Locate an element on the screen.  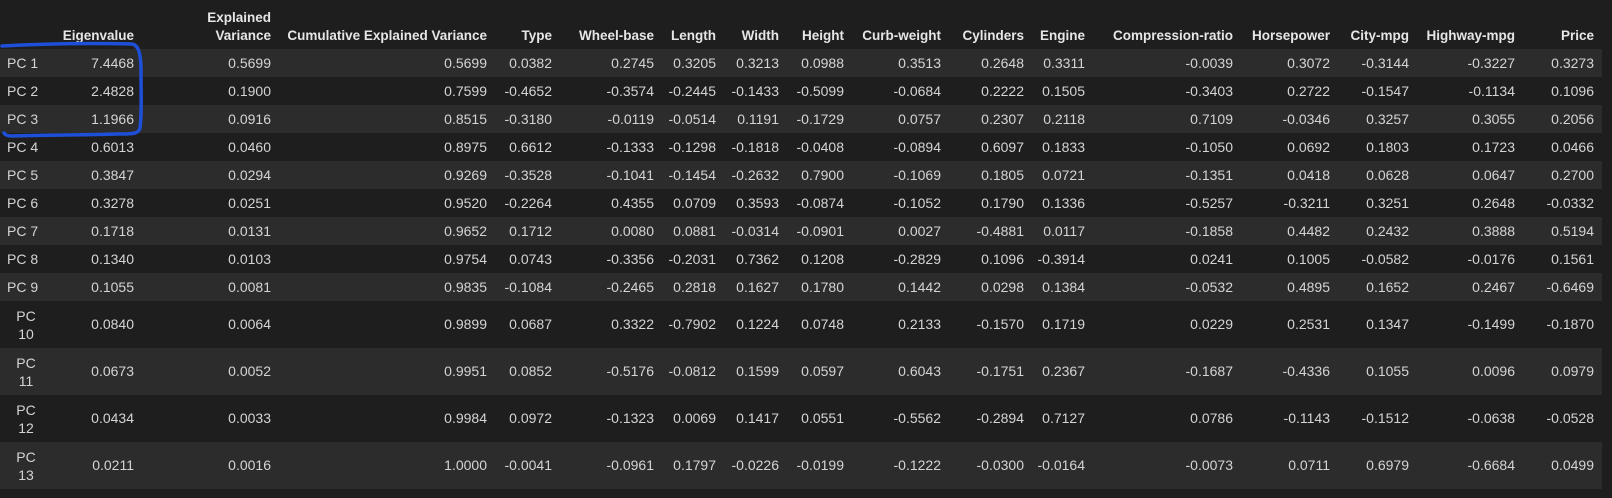
cell-compression: 0.7109 is located at coordinates (1167, 119).